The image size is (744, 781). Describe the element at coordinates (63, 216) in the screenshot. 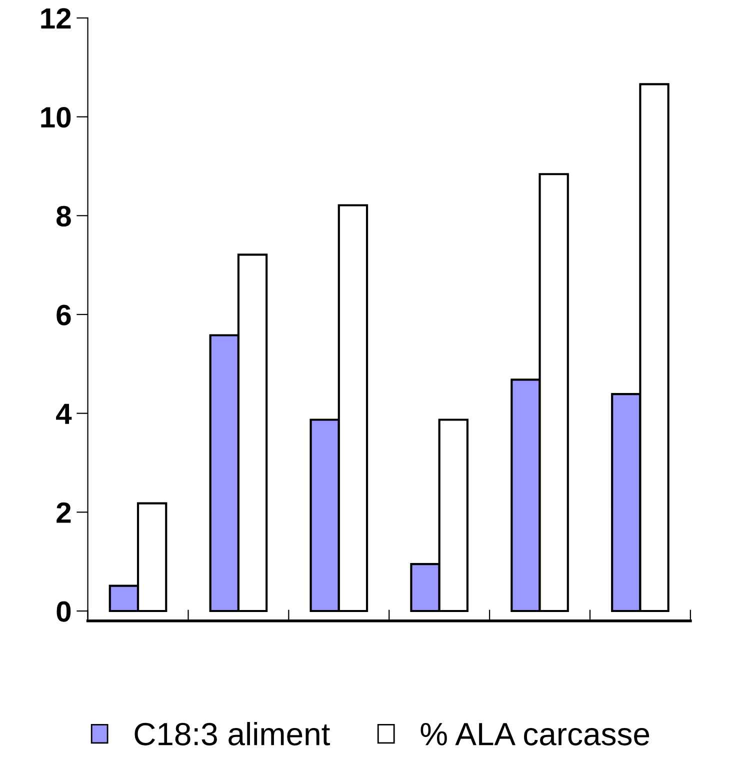

I see `y-tick-label: 8` at that location.